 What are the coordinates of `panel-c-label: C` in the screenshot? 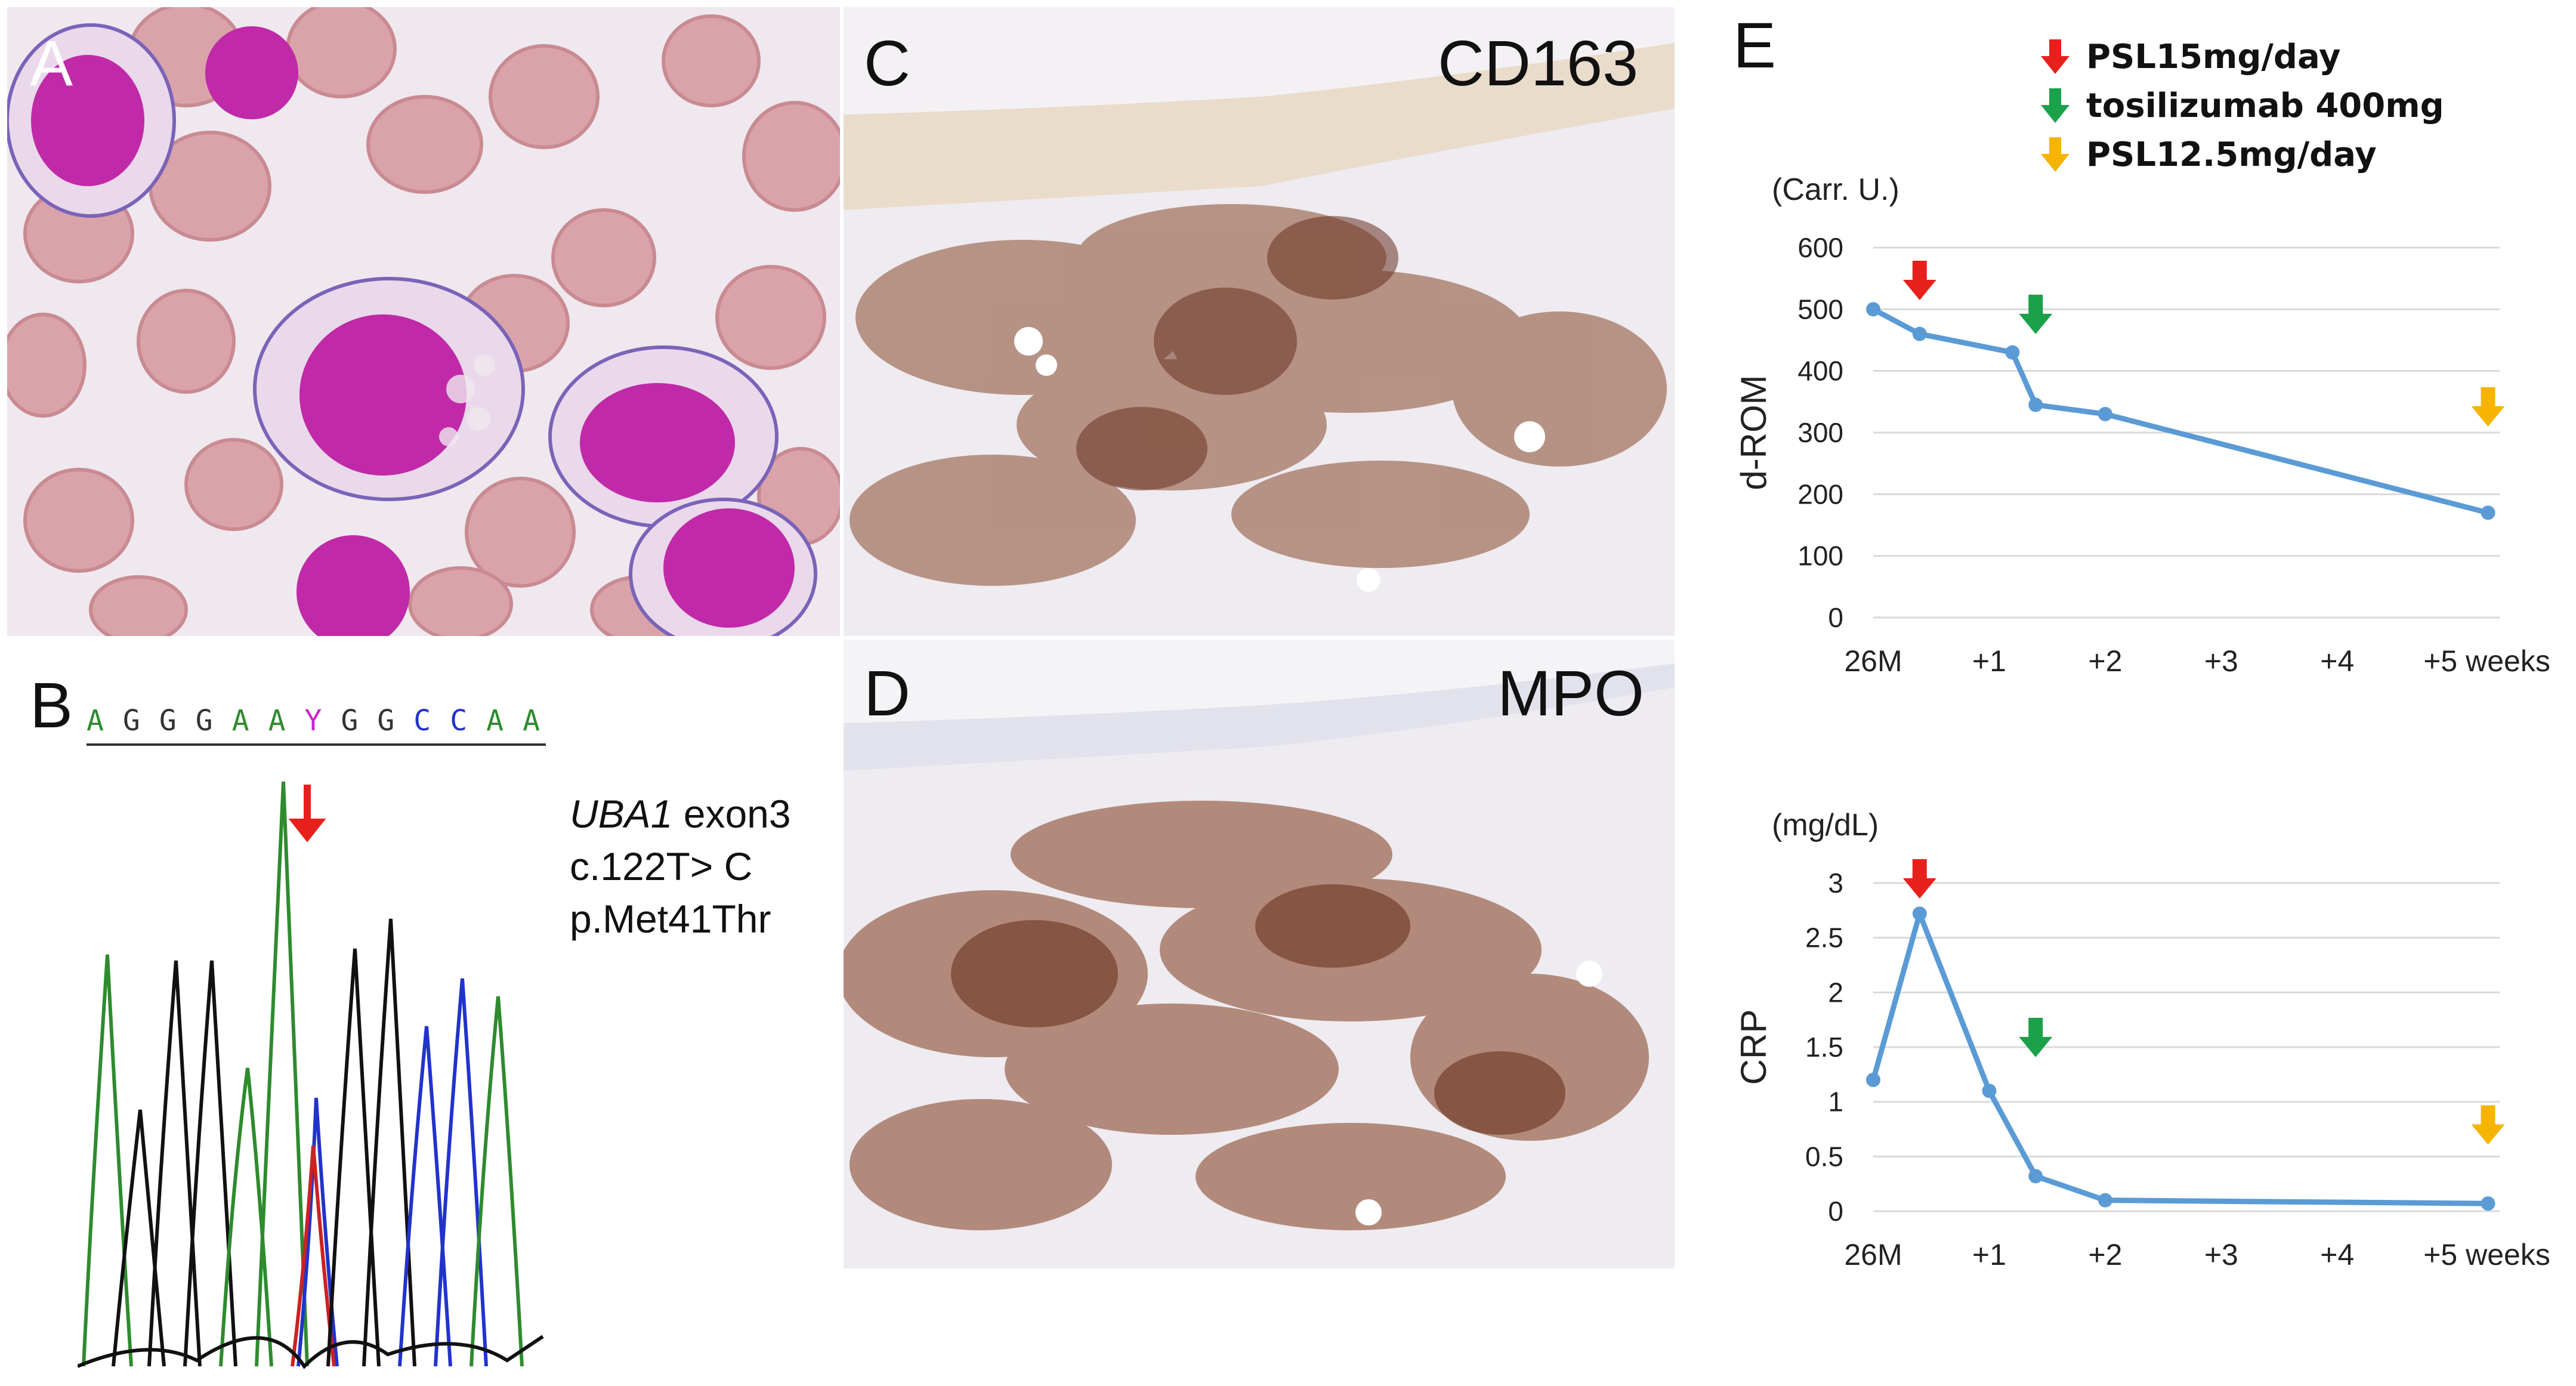 It's located at (887, 63).